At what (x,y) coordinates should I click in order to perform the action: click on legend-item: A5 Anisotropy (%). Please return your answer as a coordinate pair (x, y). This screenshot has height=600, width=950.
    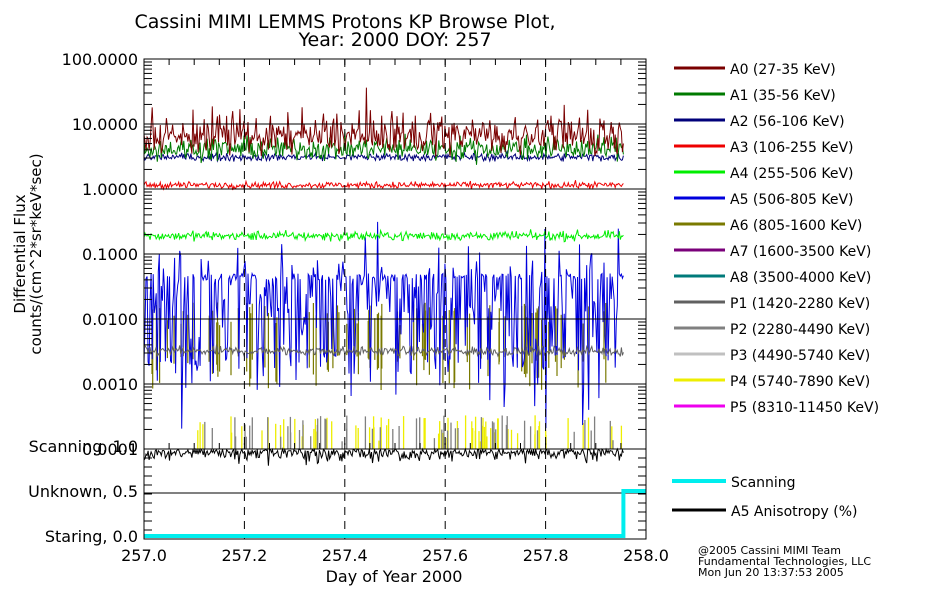
    Looking at the image, I should click on (765, 512).